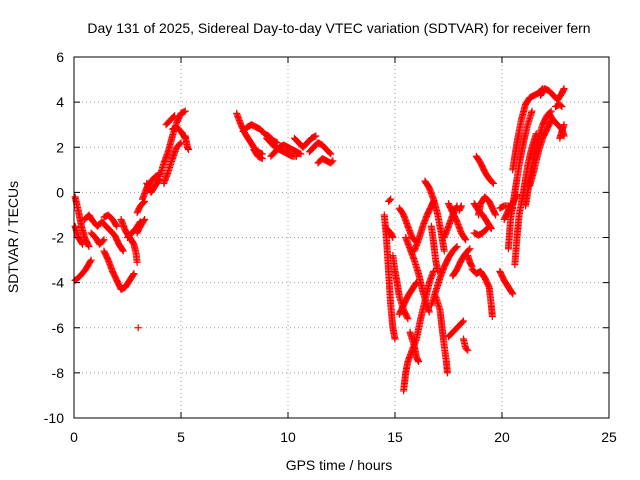 The height and width of the screenshot is (480, 640). What do you see at coordinates (58, 283) in the screenshot?
I see `y-tick-label: -4` at bounding box center [58, 283].